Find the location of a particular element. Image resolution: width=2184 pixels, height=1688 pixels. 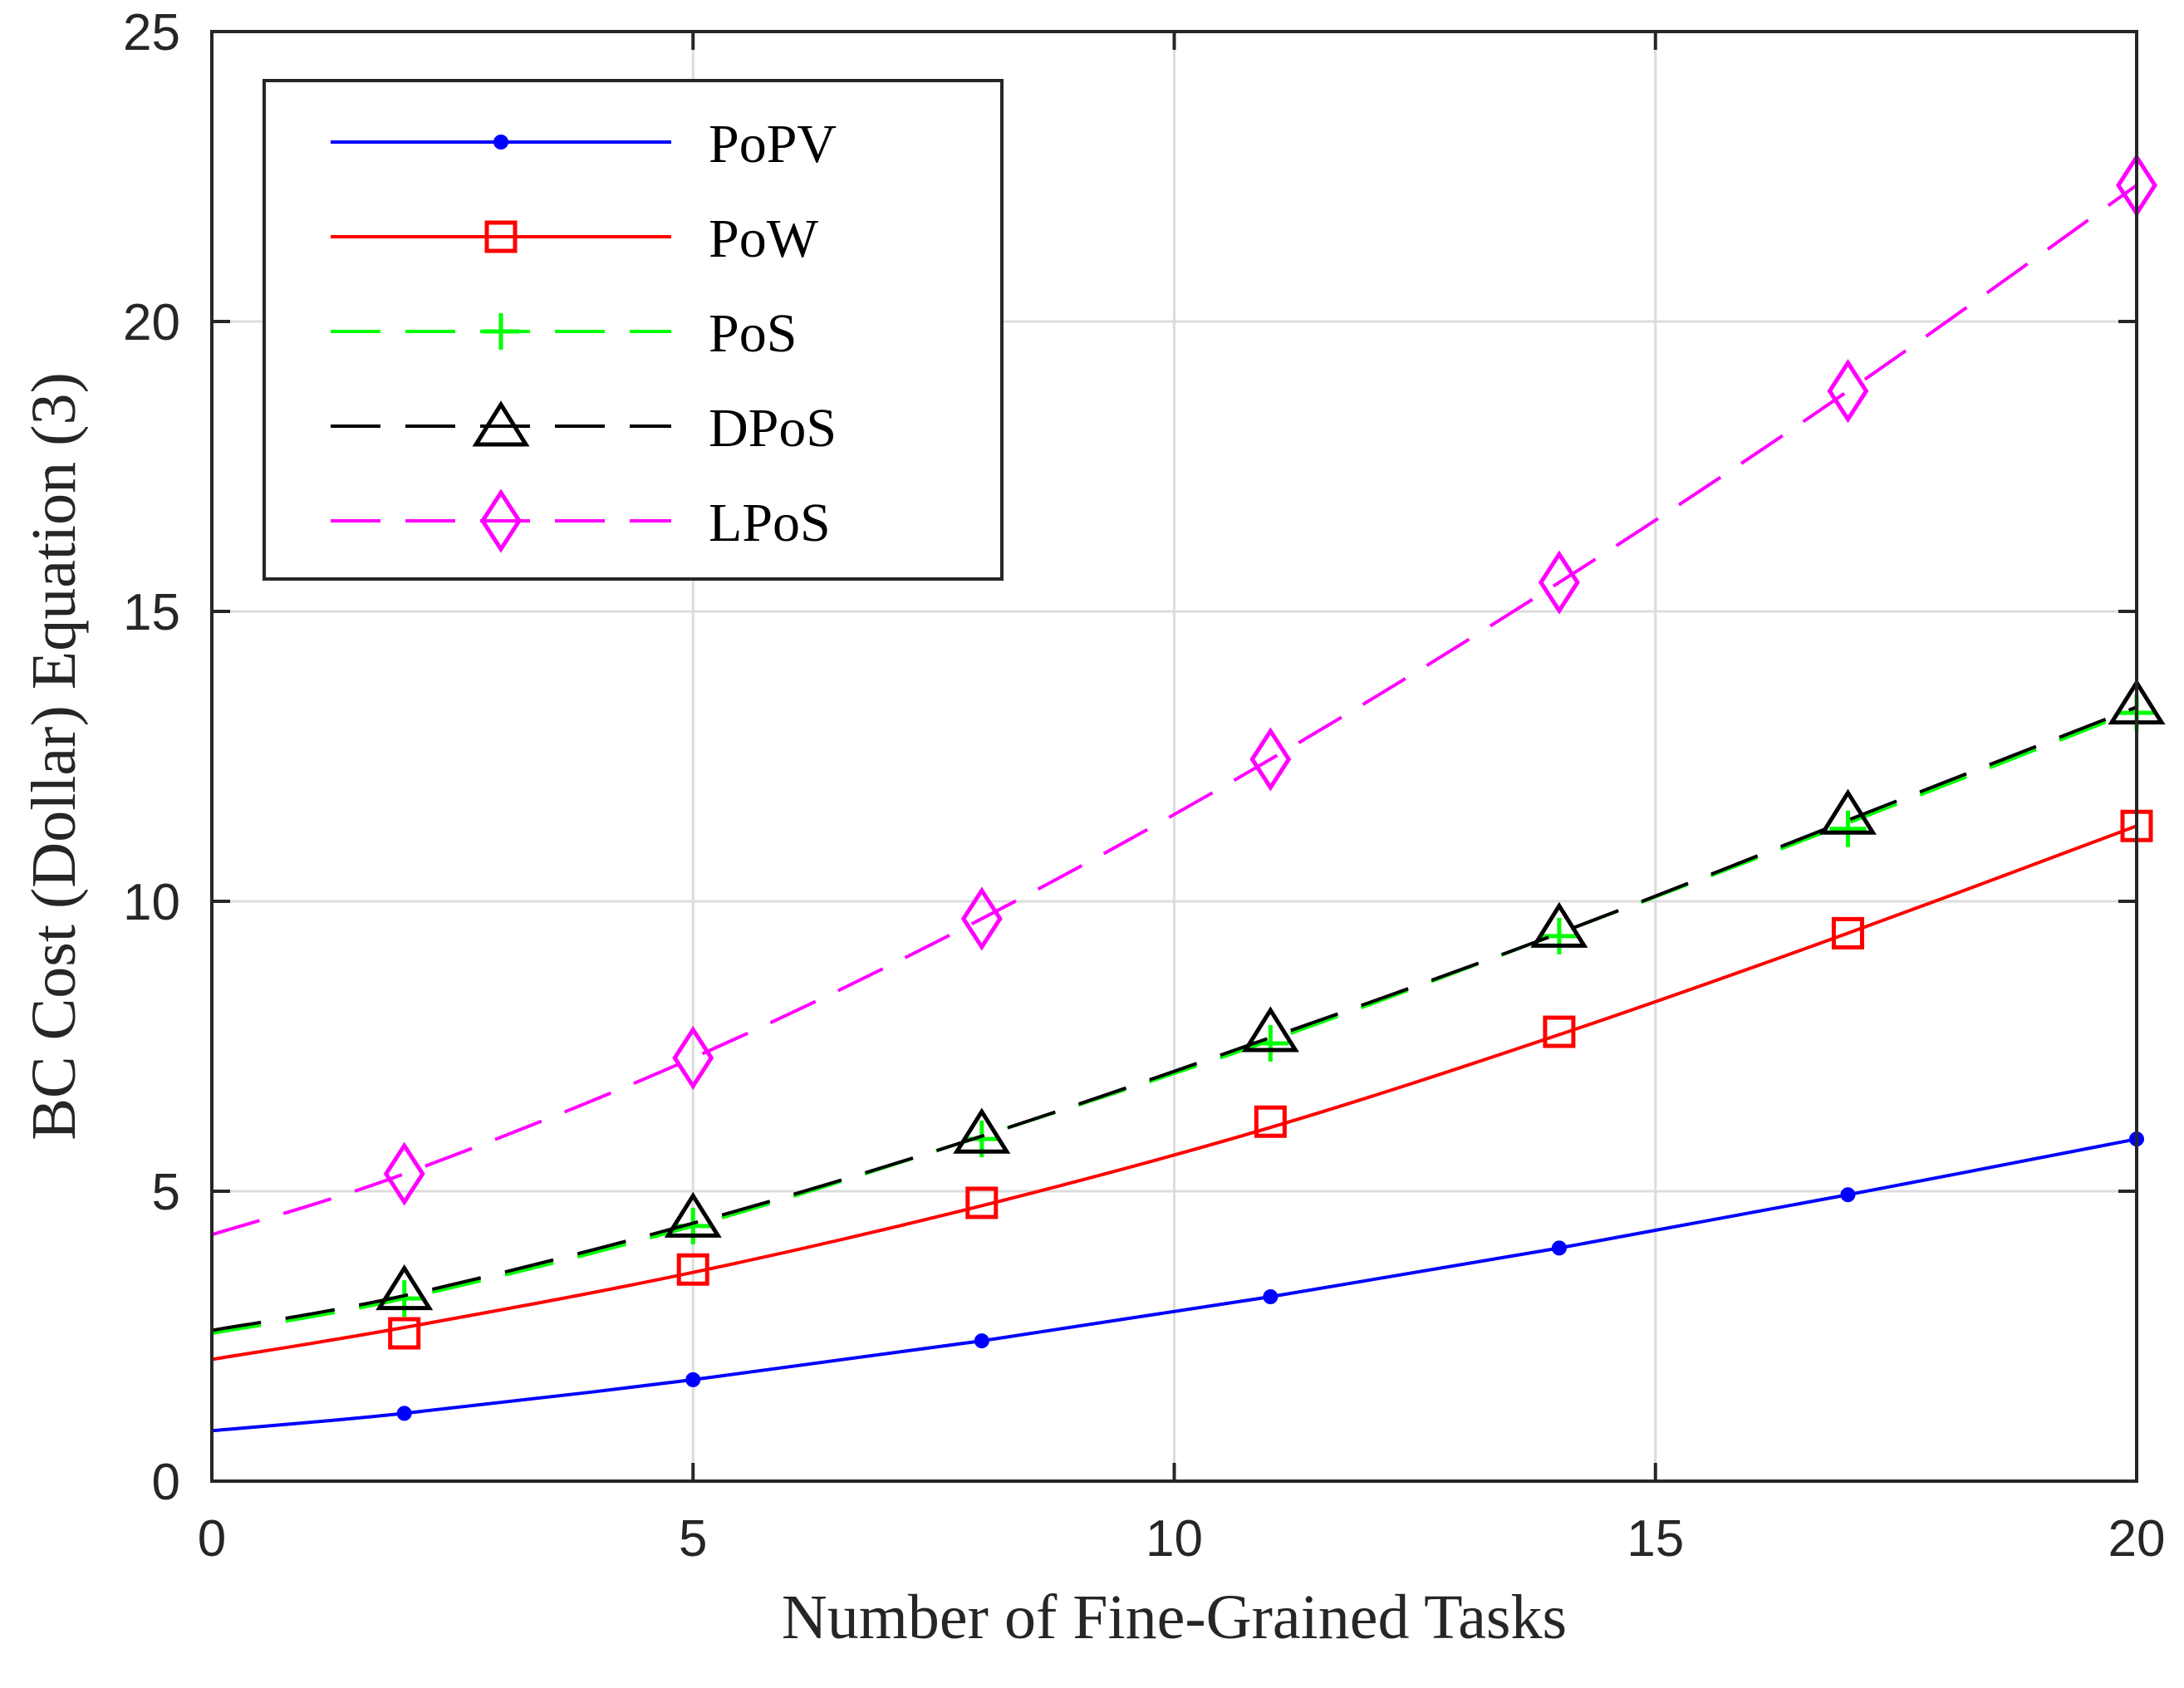

x-axis-title: Number of Fine-Grained Tasks is located at coordinates (1174, 1617).